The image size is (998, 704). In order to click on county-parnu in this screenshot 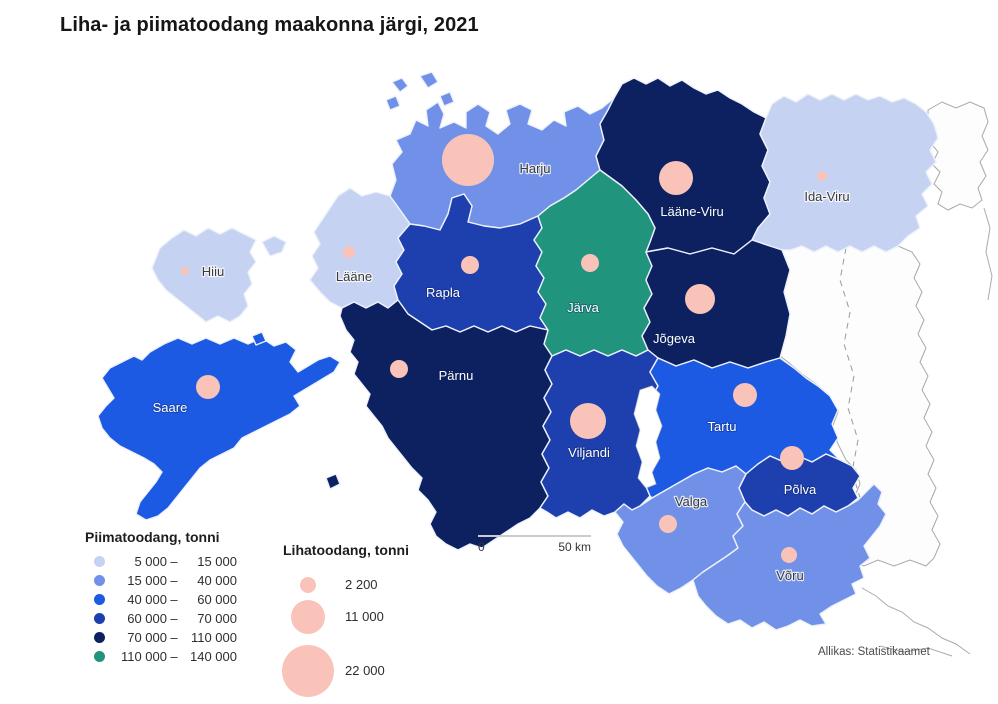, I will do `click(446, 425)`.